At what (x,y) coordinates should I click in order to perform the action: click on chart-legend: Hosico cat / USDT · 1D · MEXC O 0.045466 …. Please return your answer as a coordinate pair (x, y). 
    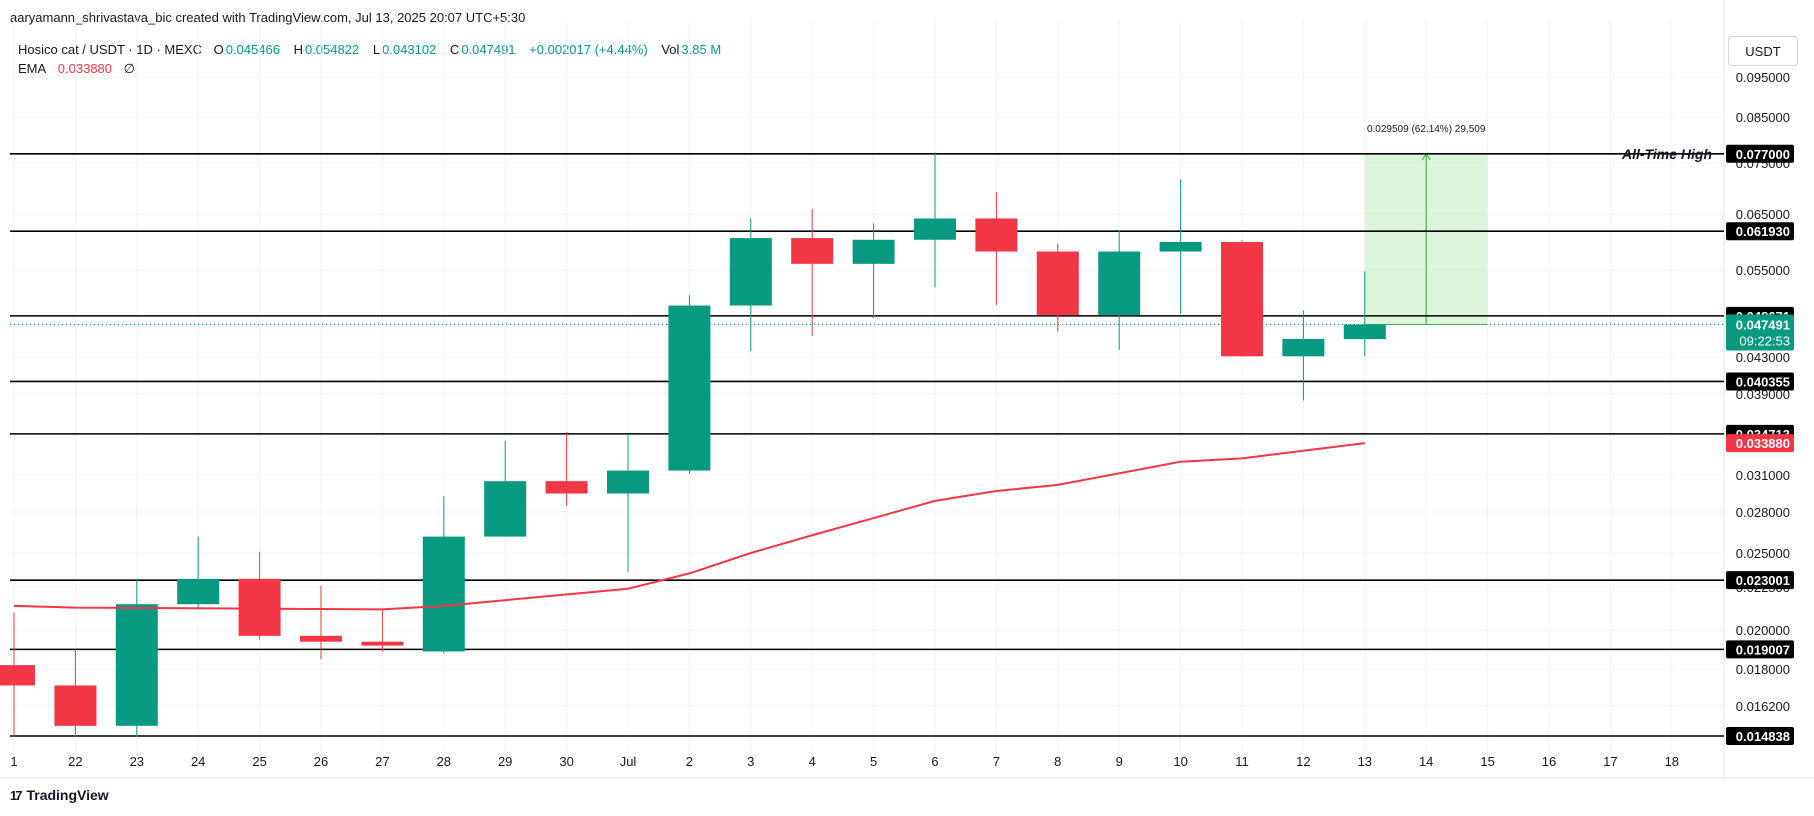
    Looking at the image, I should click on (374, 59).